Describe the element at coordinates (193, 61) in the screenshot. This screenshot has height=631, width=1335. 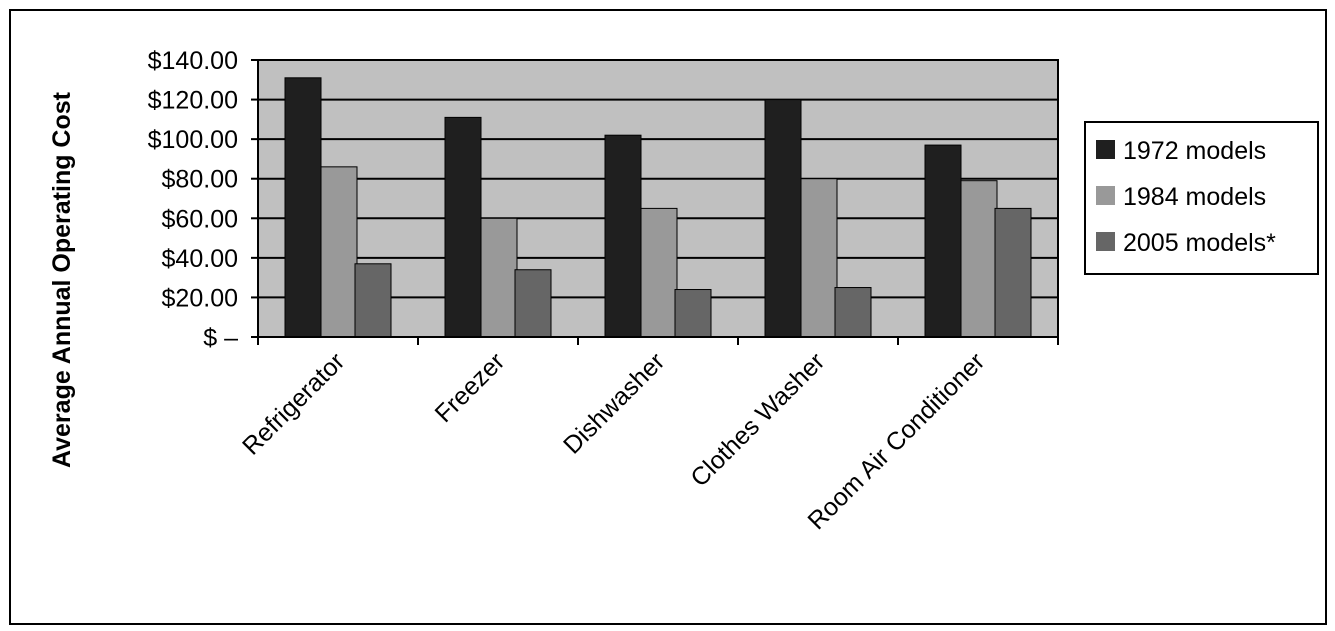
I see `y-tick-label: $140.00` at that location.